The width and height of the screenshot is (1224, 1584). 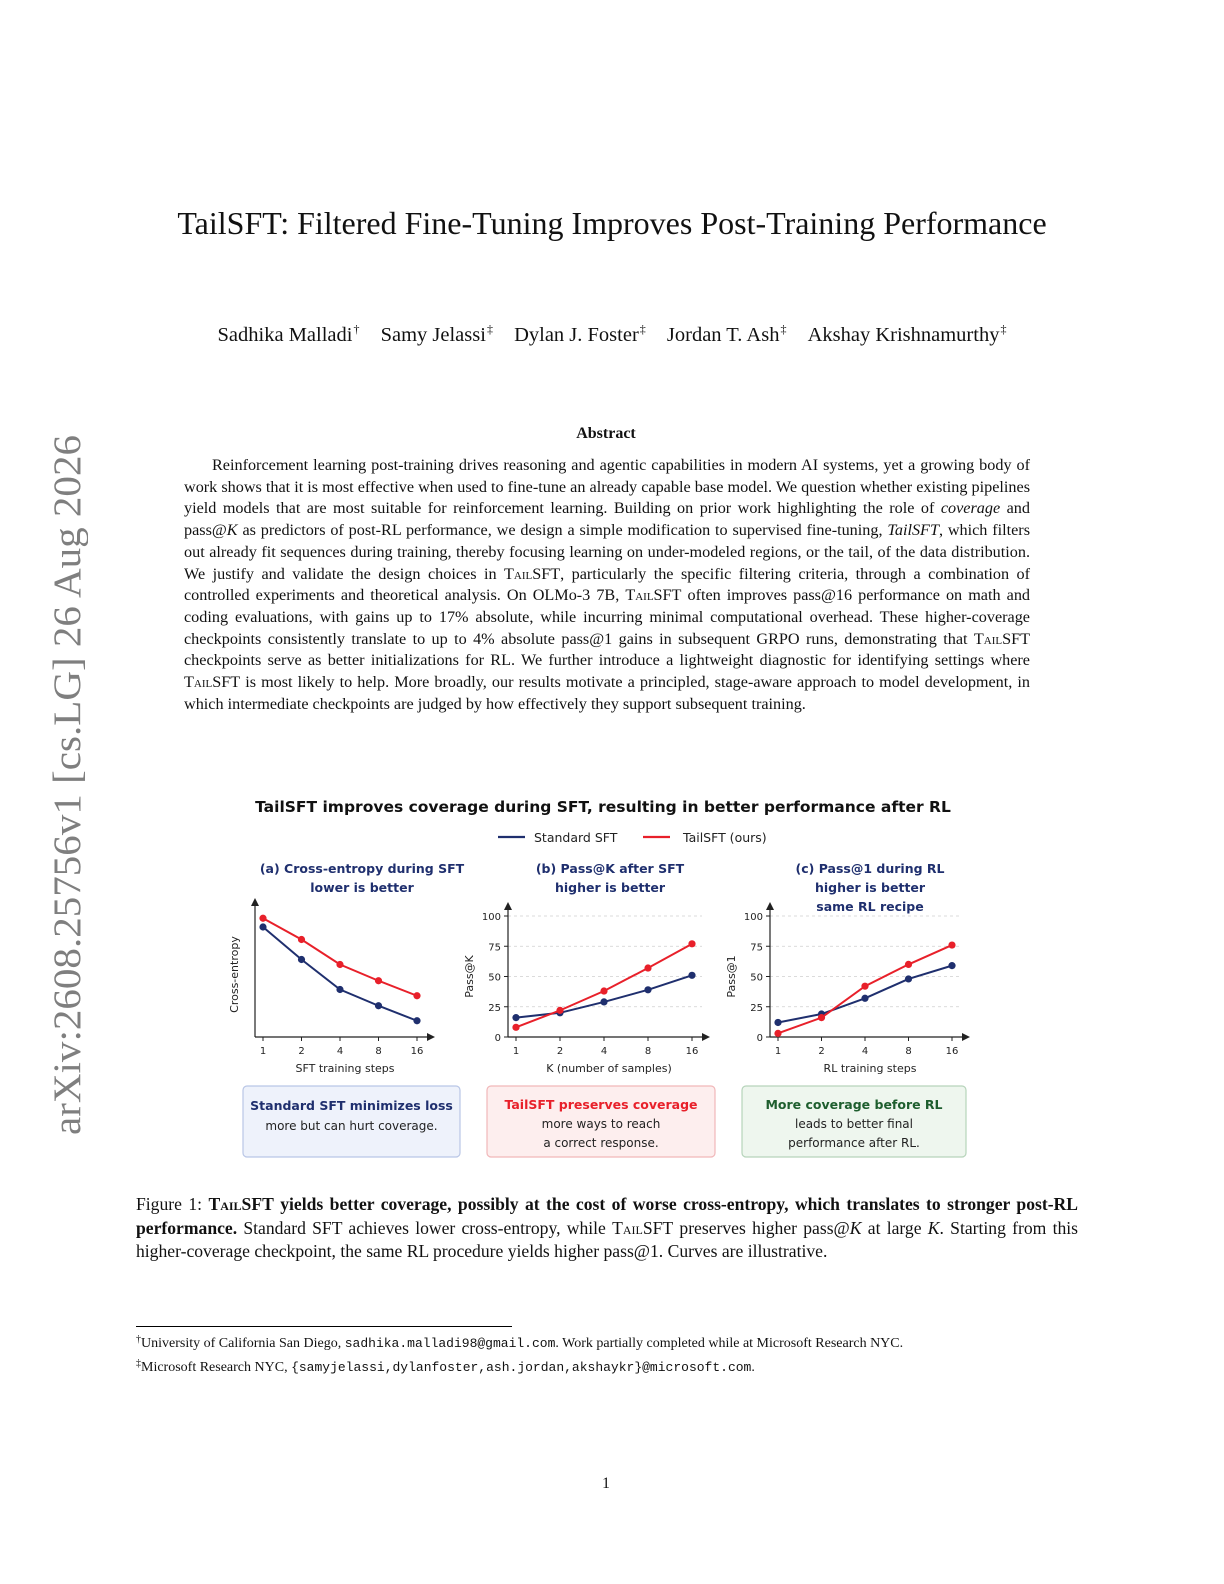 I want to click on panel-title: (c) Pass@1 during RL, so click(x=870, y=868).